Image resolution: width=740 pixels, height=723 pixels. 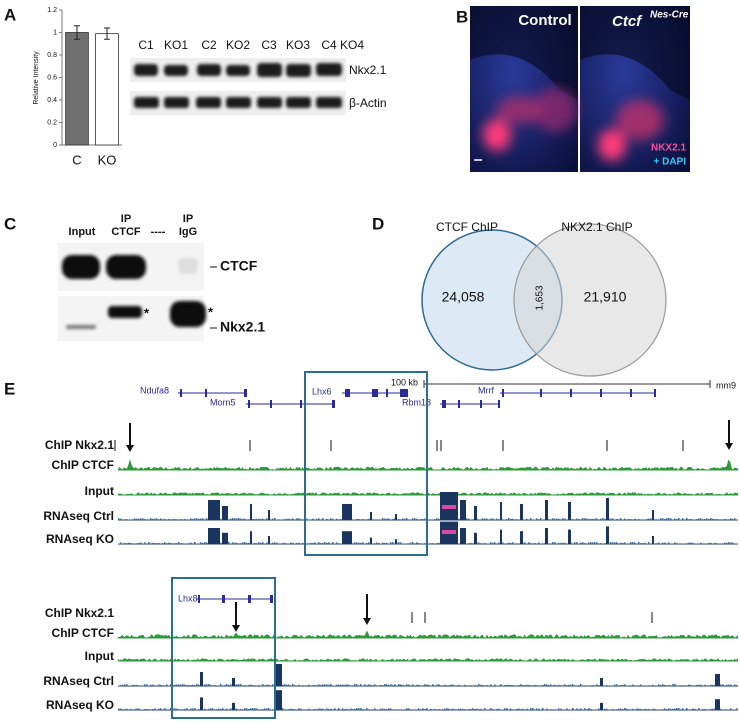 What do you see at coordinates (404, 382) in the screenshot?
I see `scale-label: 100 kb` at bounding box center [404, 382].